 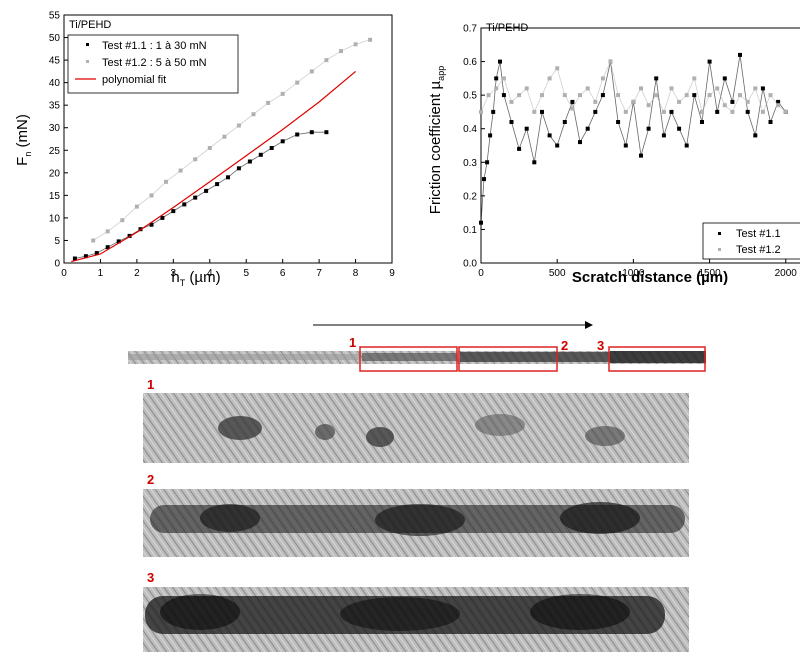 I want to click on left-x-tick-label: 6, so click(x=283, y=273).